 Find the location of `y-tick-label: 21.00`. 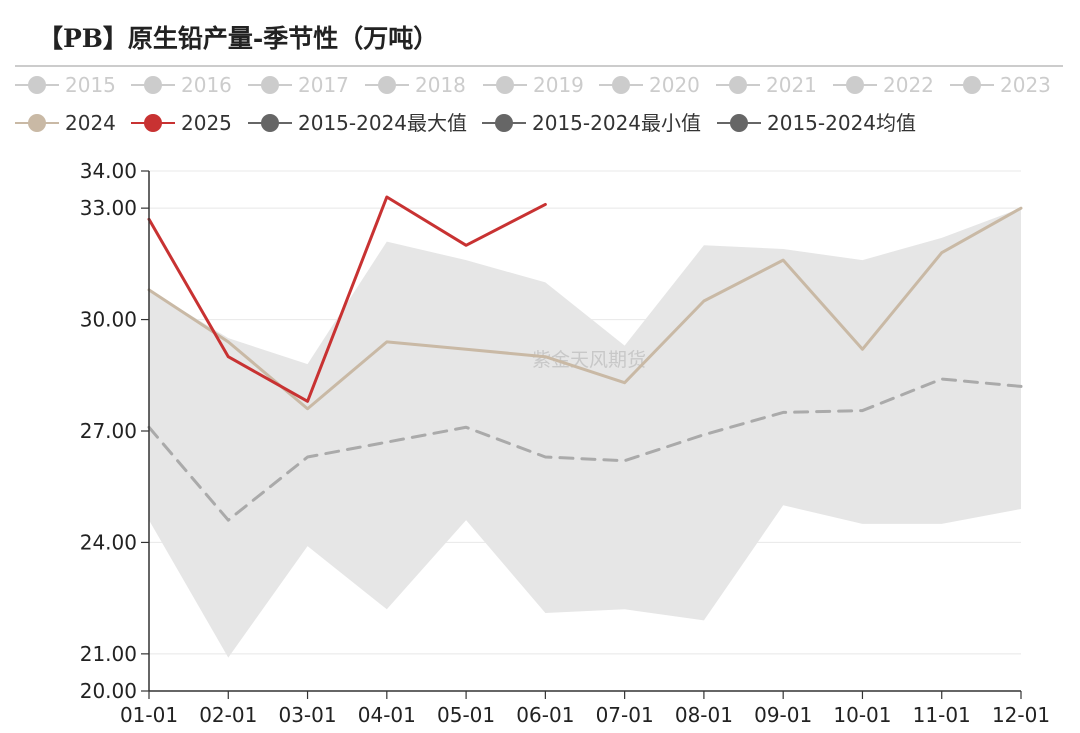

y-tick-label: 21.00 is located at coordinates (108, 654).